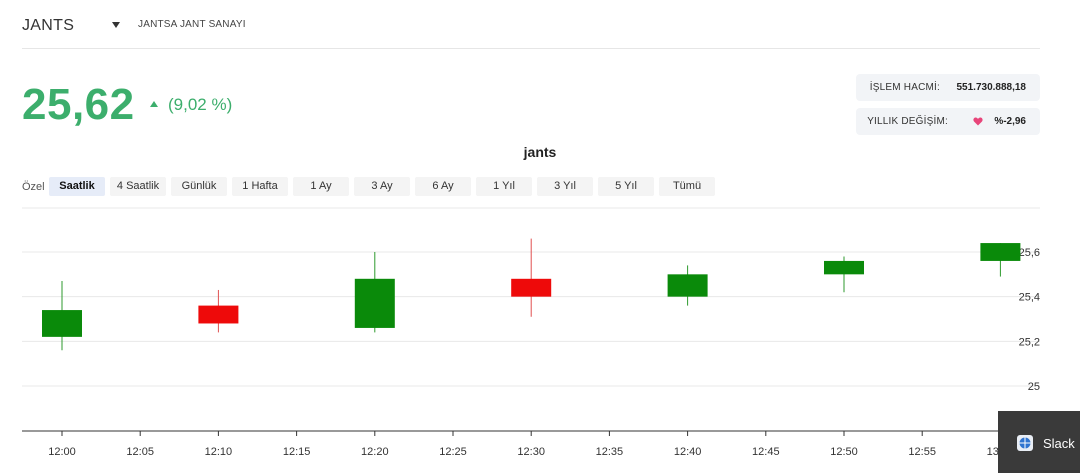 The width and height of the screenshot is (1080, 473). Describe the element at coordinates (1029, 253) in the screenshot. I see `y-tick-label: 25,6` at that location.